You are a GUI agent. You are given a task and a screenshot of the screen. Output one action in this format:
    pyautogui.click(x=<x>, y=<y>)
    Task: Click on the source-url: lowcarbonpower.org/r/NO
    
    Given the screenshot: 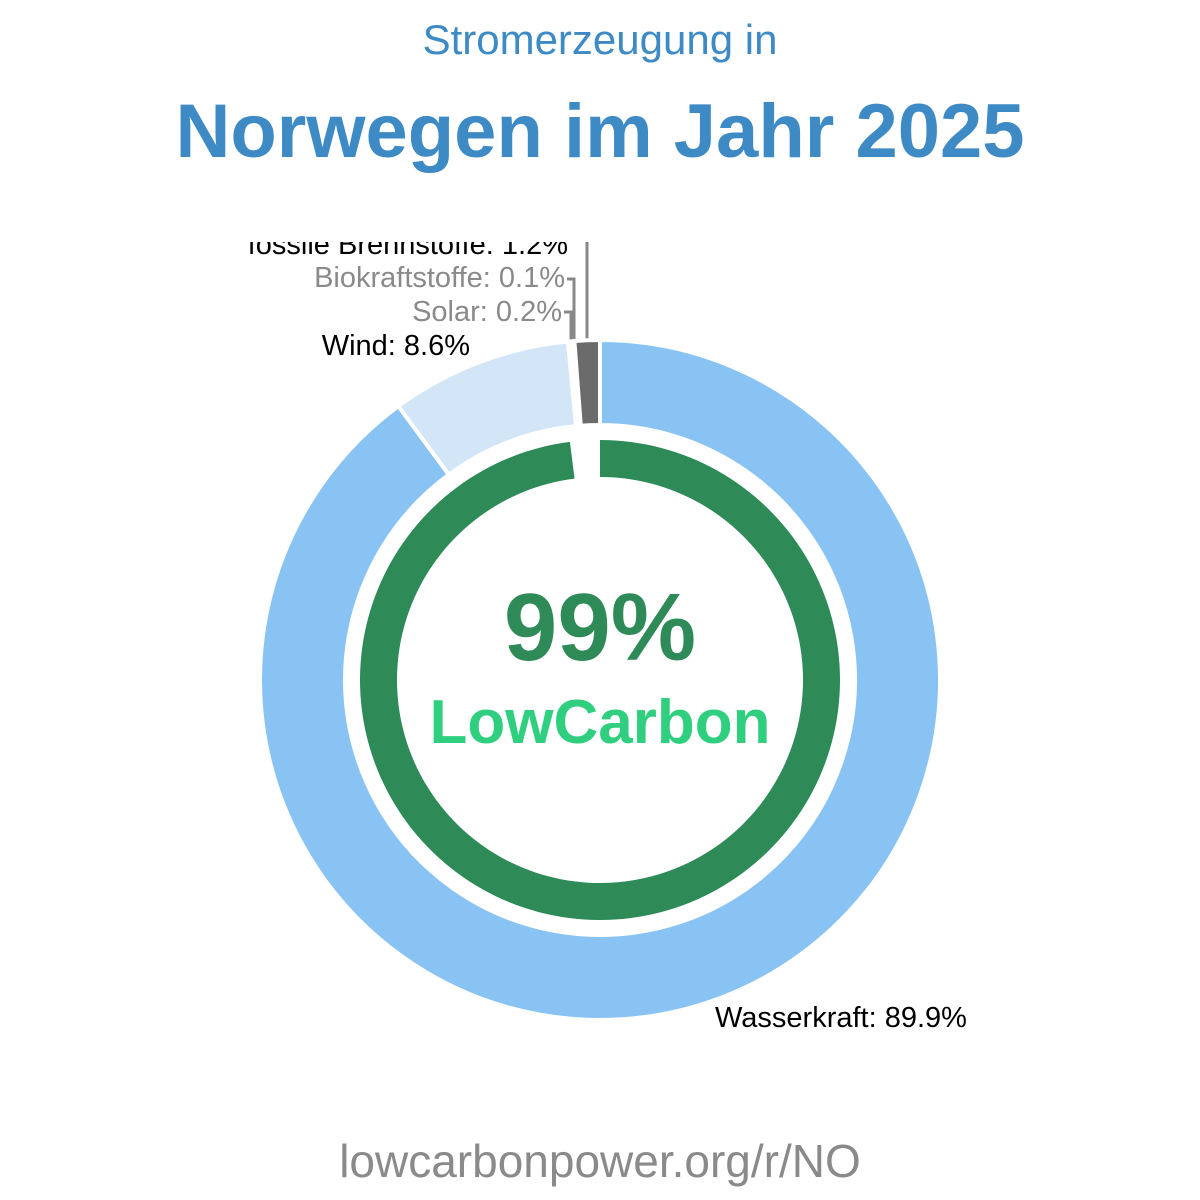 What is the action you would take?
    pyautogui.click(x=600, y=1161)
    